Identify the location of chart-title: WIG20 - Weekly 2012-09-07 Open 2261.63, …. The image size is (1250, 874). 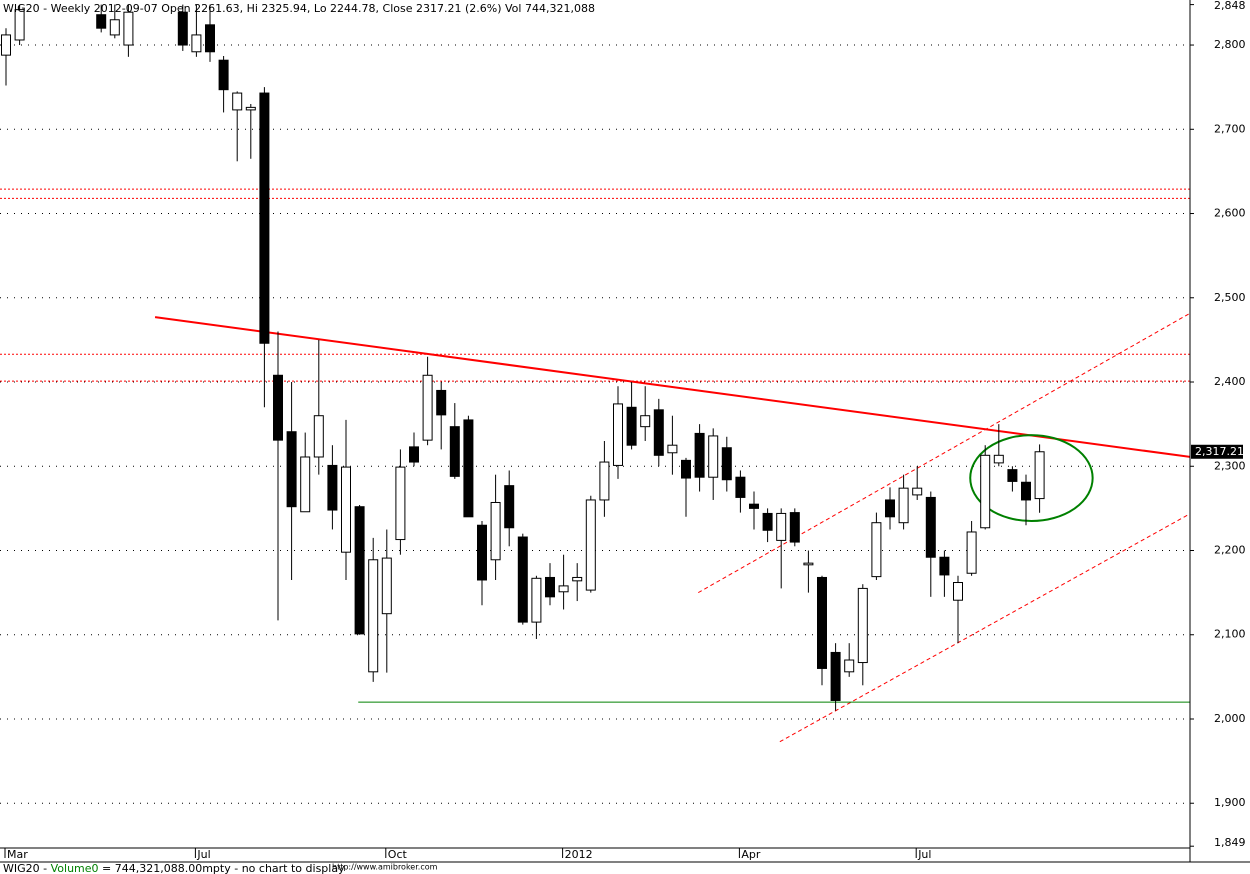
(299, 8).